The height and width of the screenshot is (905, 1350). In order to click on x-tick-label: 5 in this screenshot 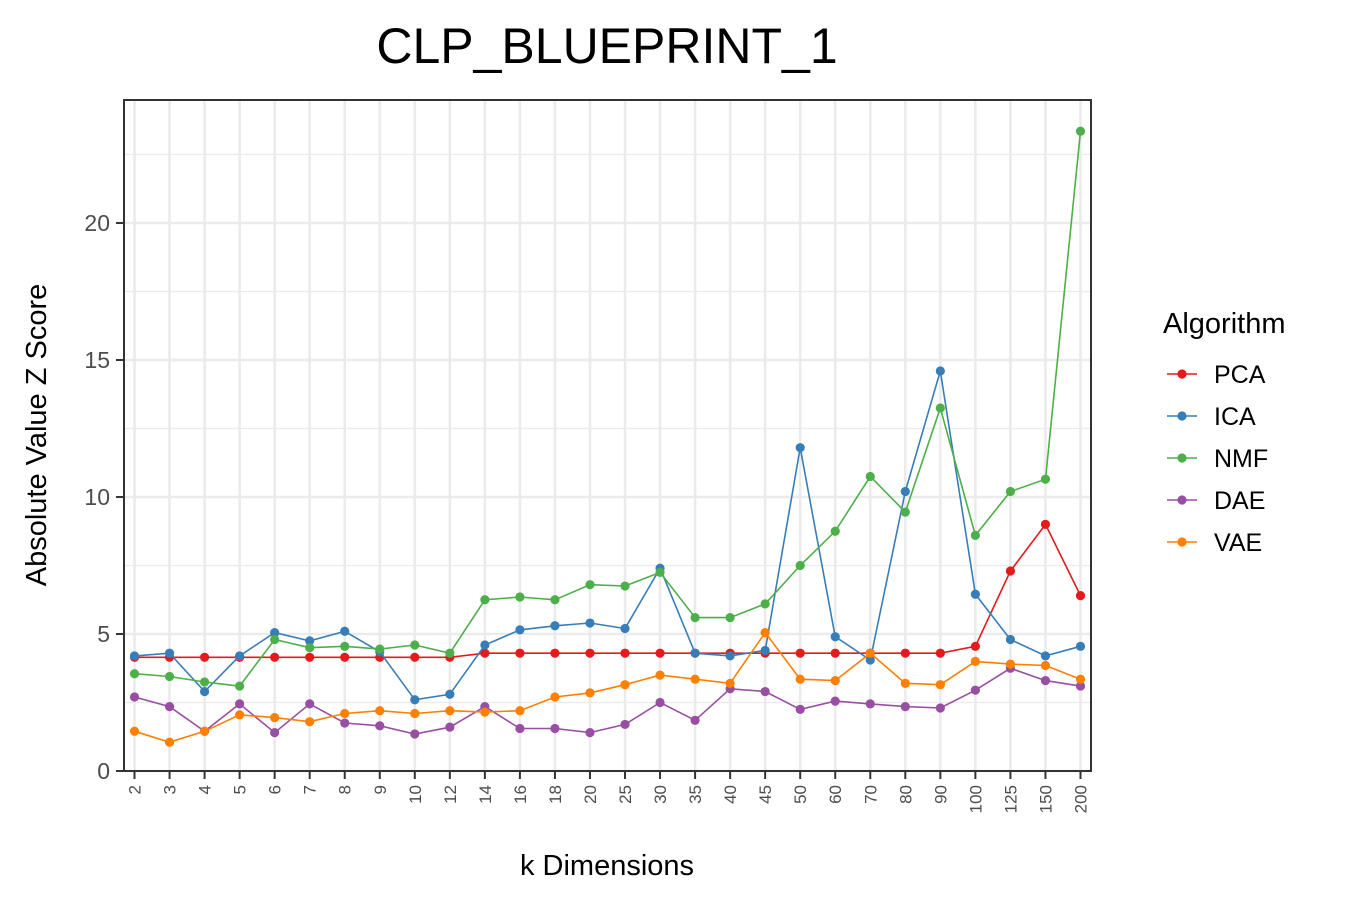, I will do `click(240, 789)`.